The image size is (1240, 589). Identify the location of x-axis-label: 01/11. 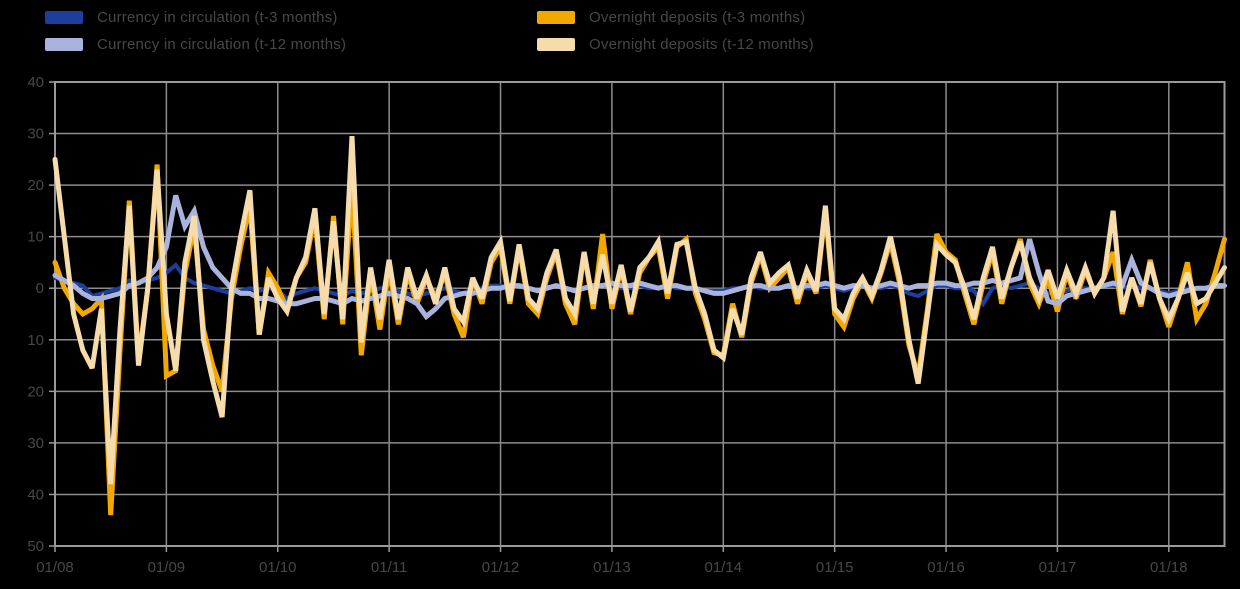
(389, 567).